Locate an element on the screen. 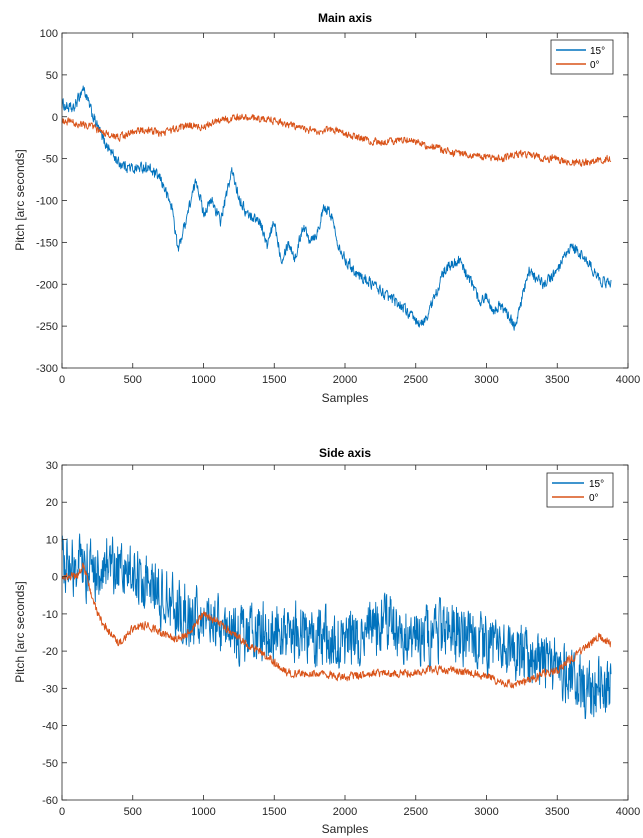 This screenshot has width=643, height=838. main-axis-xtick-label: 0 is located at coordinates (62, 380).